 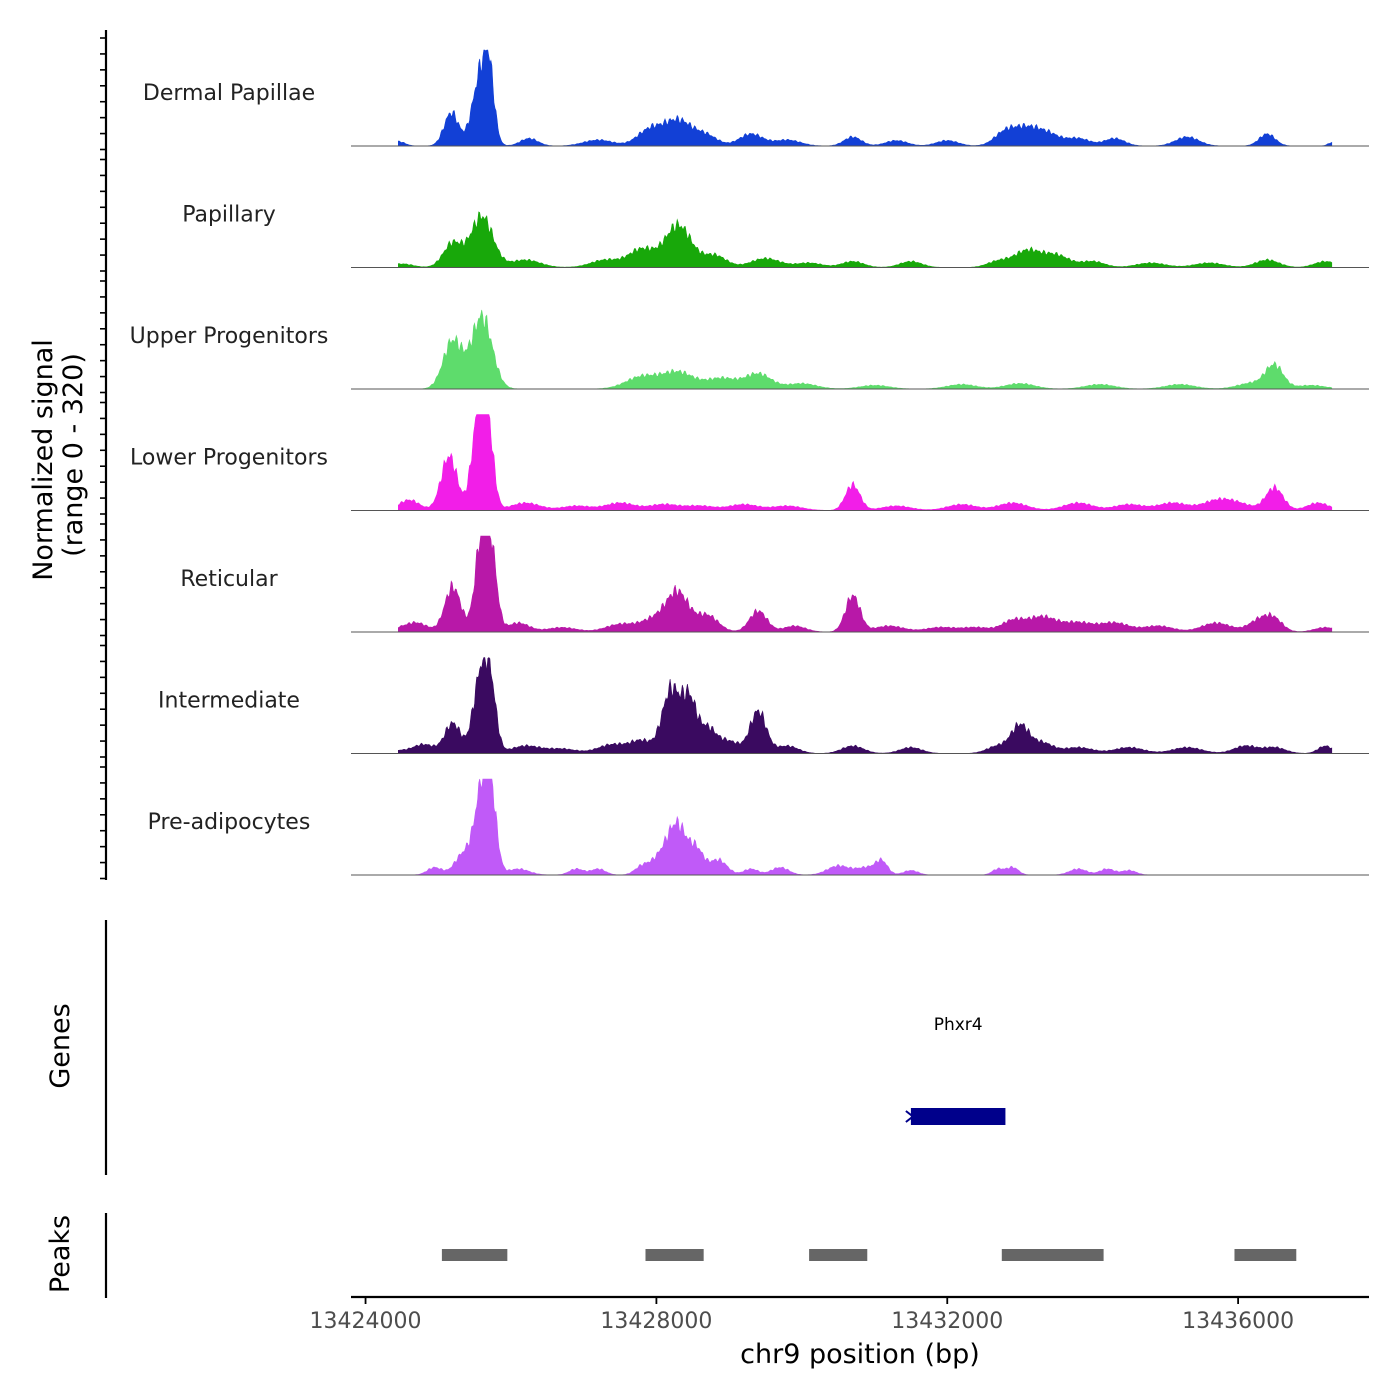 What do you see at coordinates (73, 455) in the screenshot?
I see `y-axis-range: (range 0 - 320)` at bounding box center [73, 455].